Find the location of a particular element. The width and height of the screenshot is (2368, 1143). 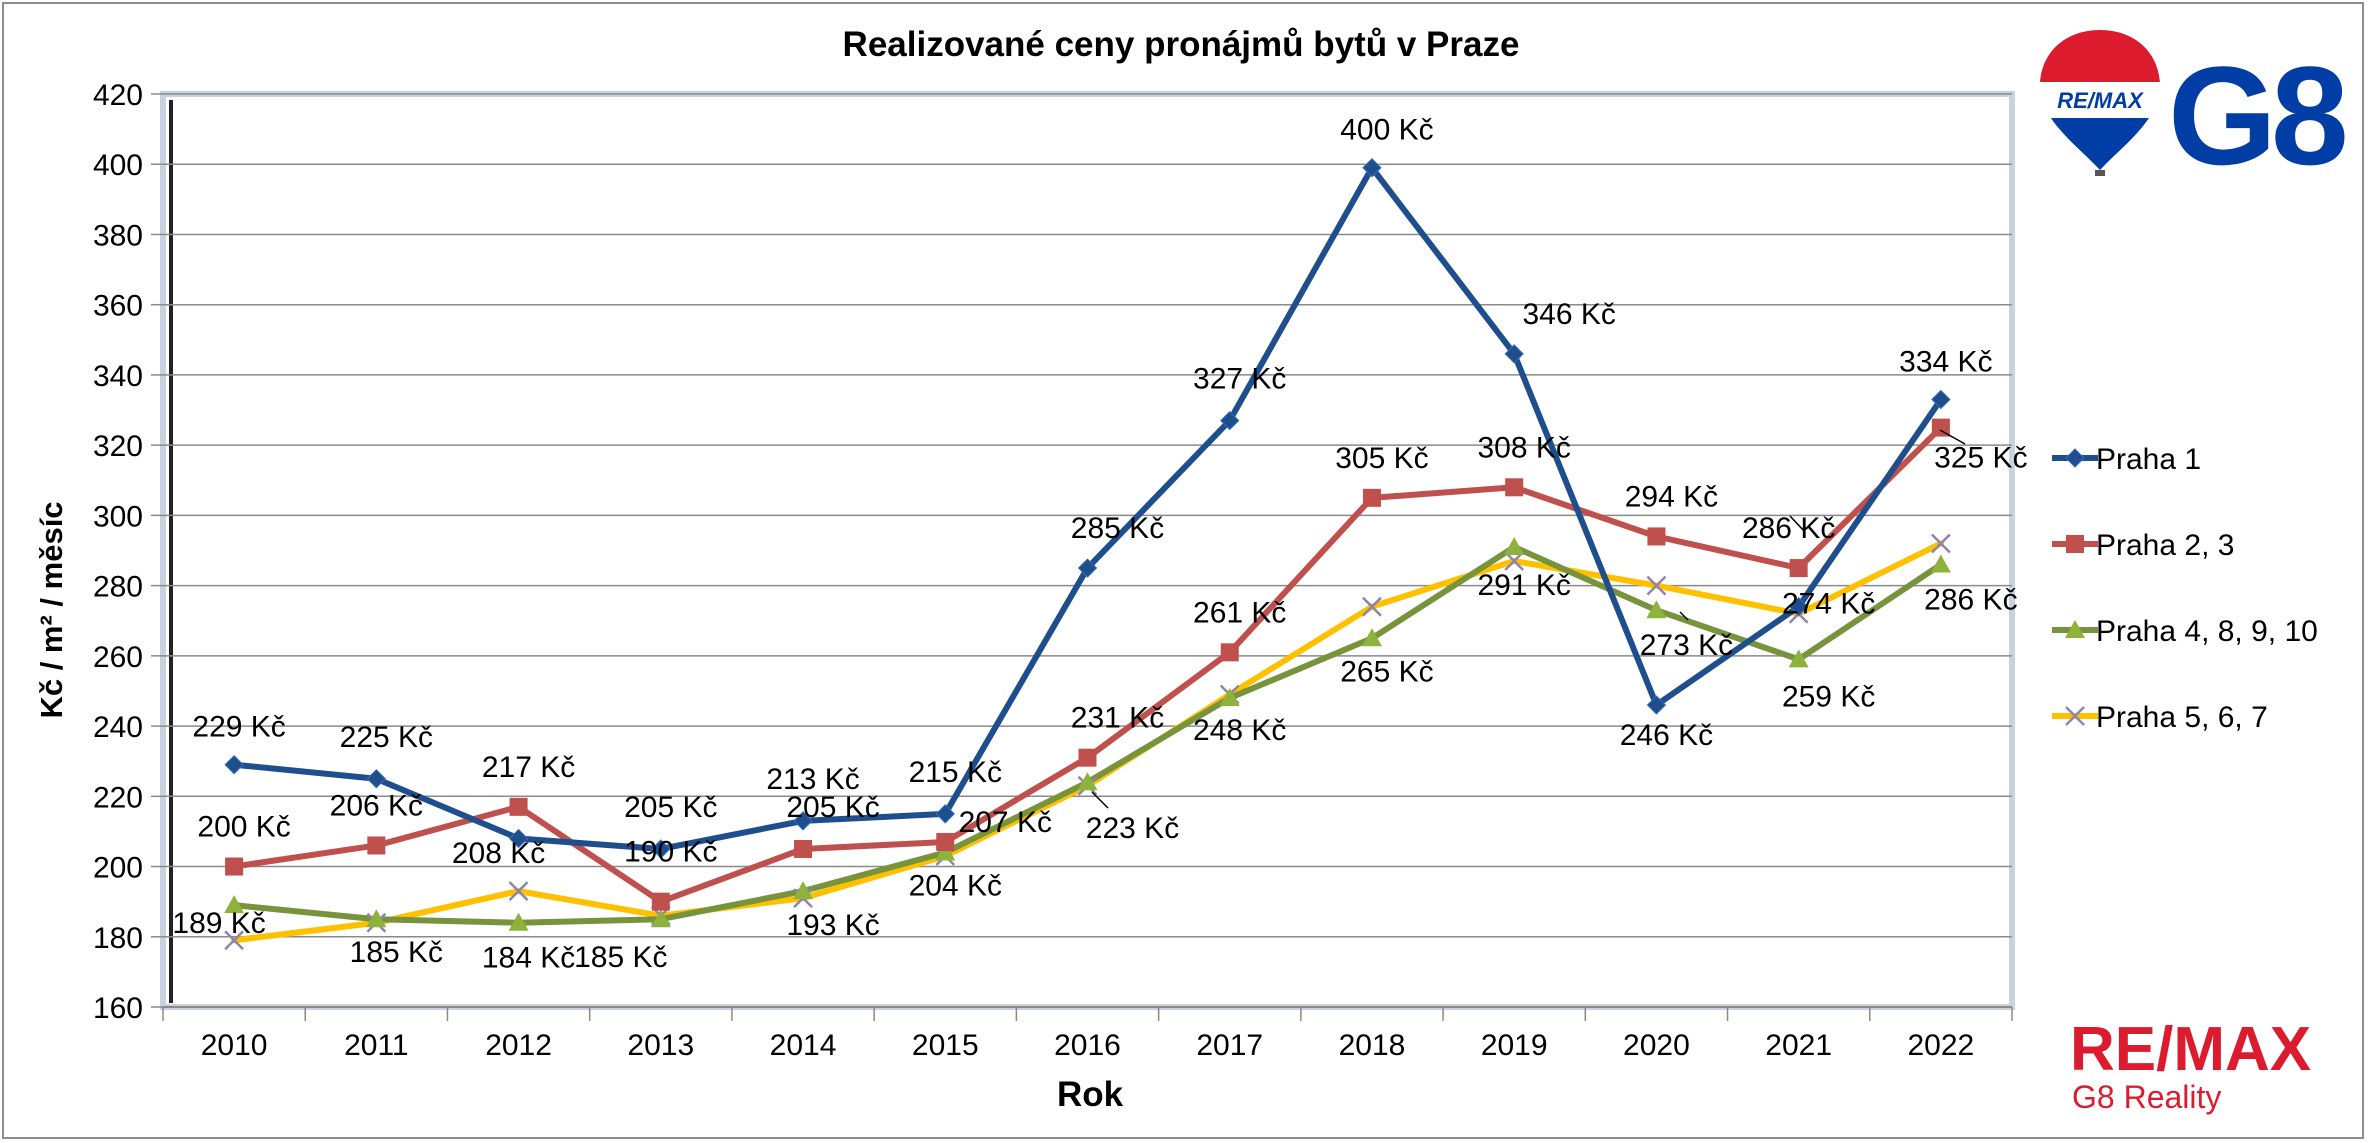

y-tick-label: 180 is located at coordinates (118, 938).